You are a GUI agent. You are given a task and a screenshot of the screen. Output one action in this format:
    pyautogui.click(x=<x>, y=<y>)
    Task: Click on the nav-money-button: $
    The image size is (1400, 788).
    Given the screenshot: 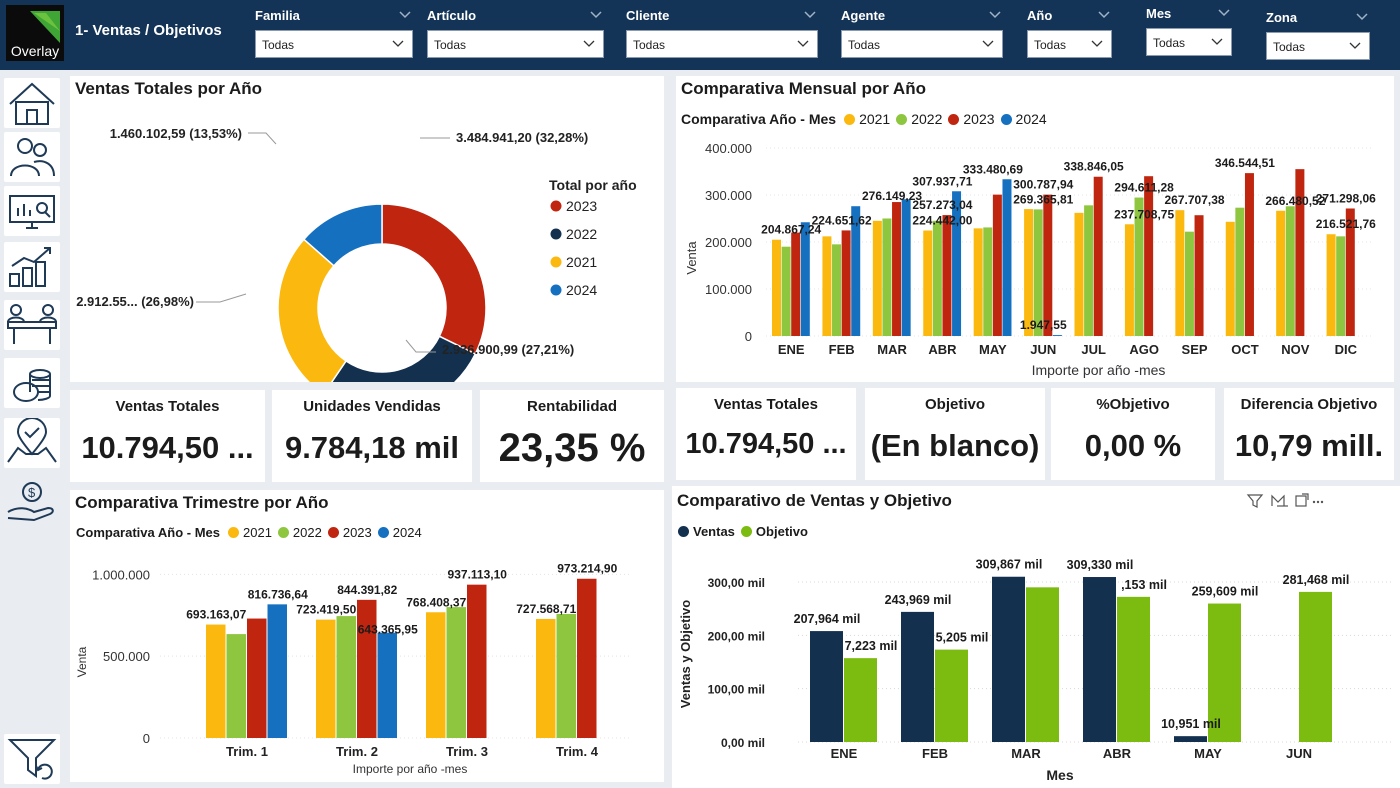 What is the action you would take?
    pyautogui.click(x=32, y=503)
    